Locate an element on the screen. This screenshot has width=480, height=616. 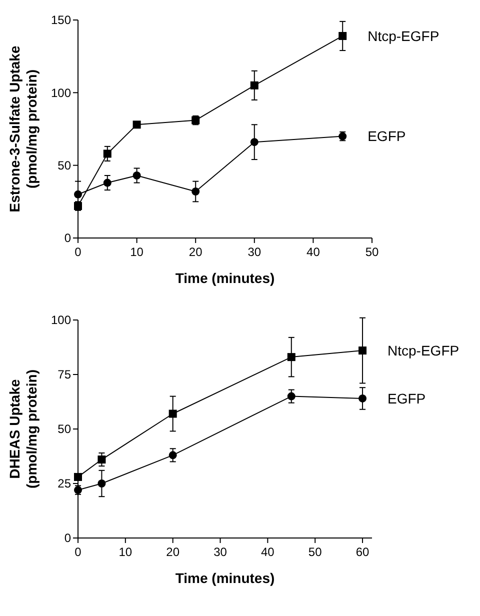
y-tick-label: 150 is located at coordinates (61, 20).